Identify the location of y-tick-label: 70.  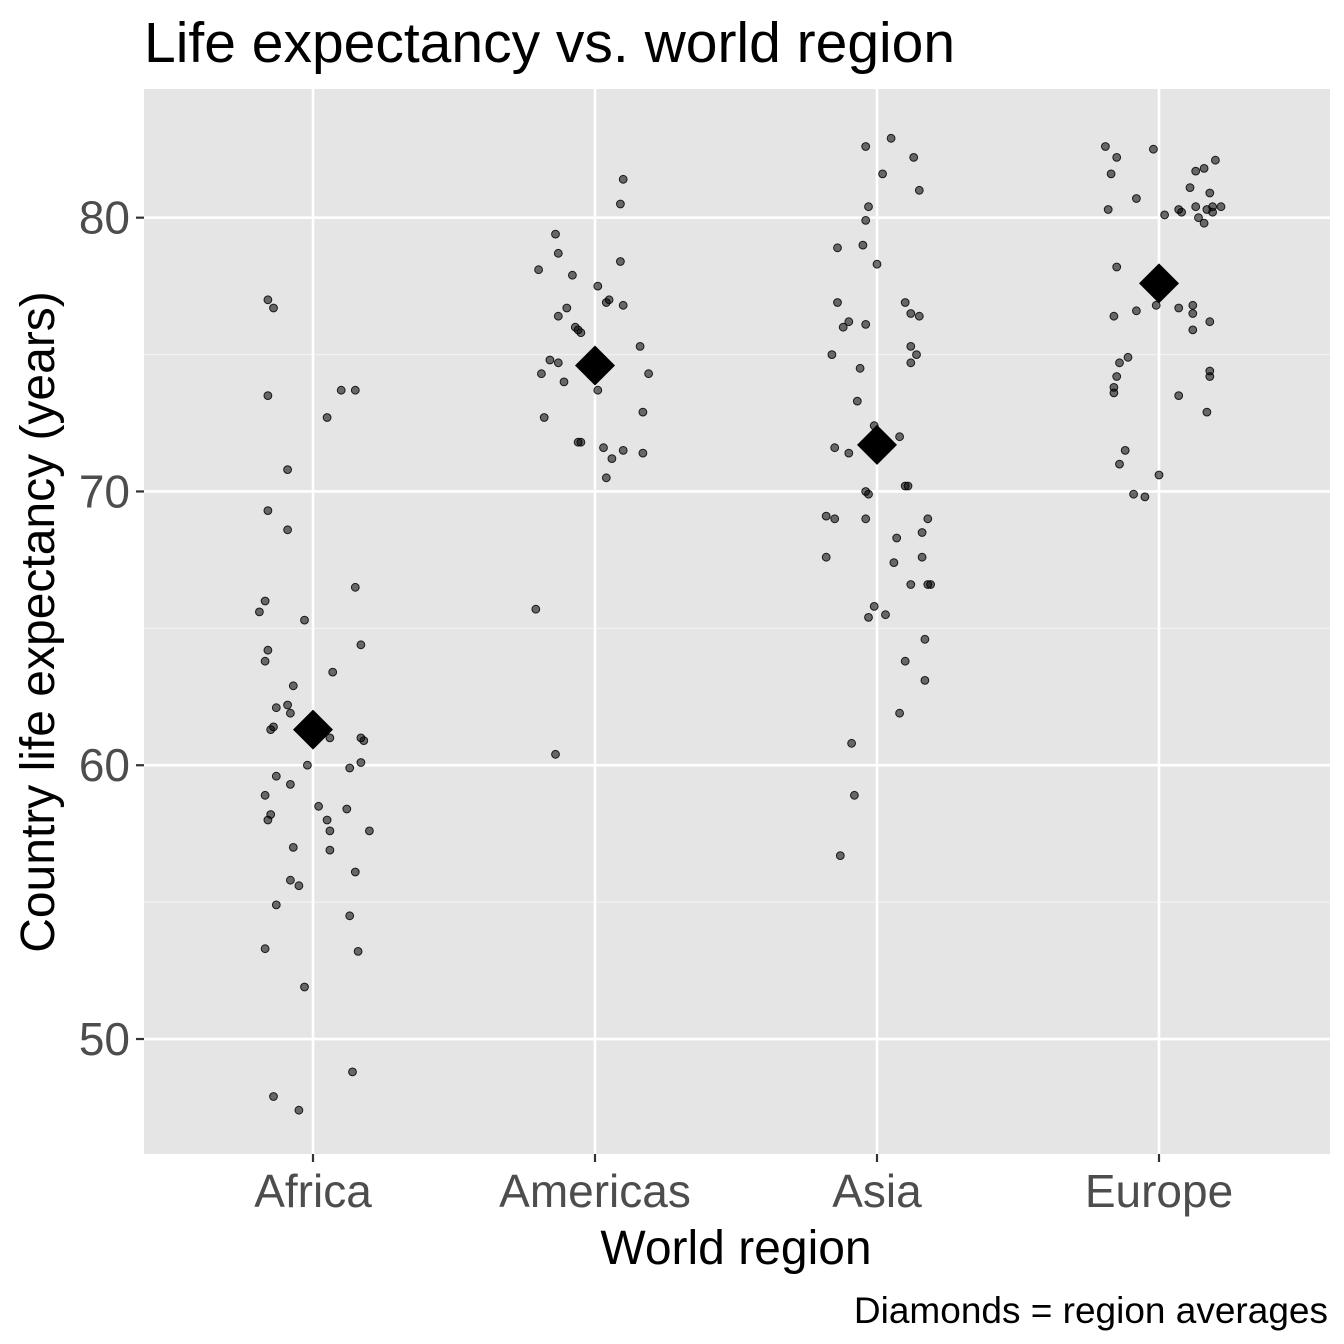
(104, 491).